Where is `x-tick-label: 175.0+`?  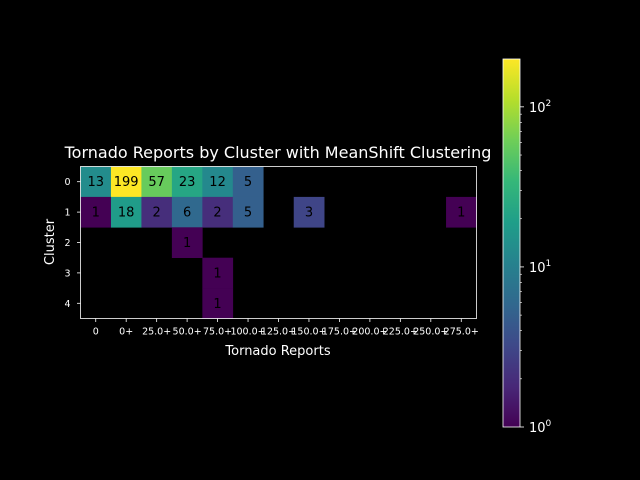 x-tick-label: 175.0+ is located at coordinates (339, 332).